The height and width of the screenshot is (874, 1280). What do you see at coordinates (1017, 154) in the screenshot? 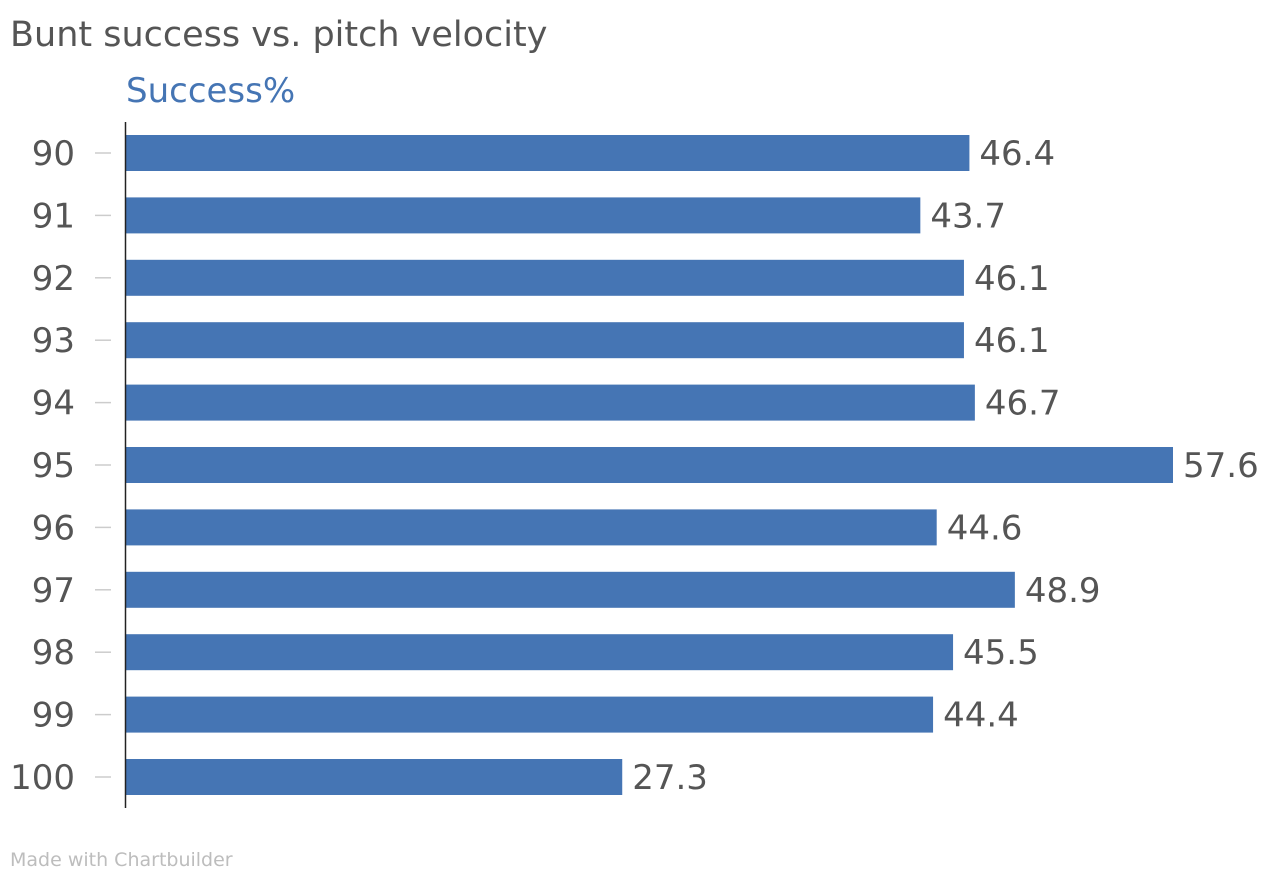
I see `data-label: 46.4` at bounding box center [1017, 154].